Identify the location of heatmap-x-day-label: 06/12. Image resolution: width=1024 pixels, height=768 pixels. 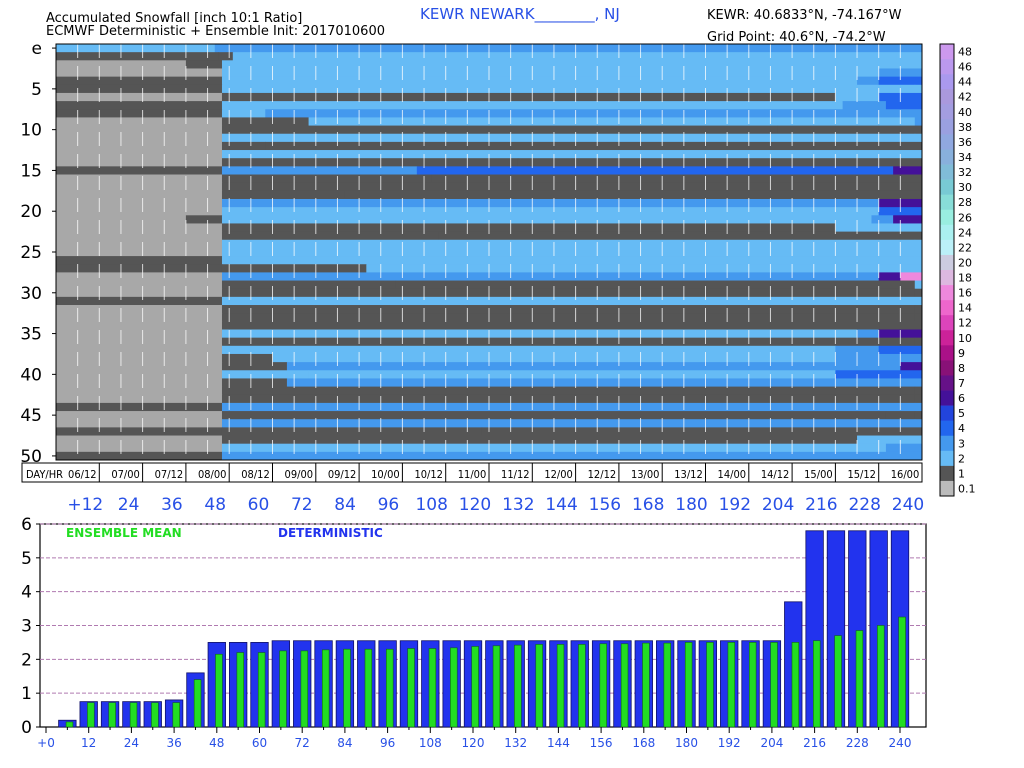
(82, 474).